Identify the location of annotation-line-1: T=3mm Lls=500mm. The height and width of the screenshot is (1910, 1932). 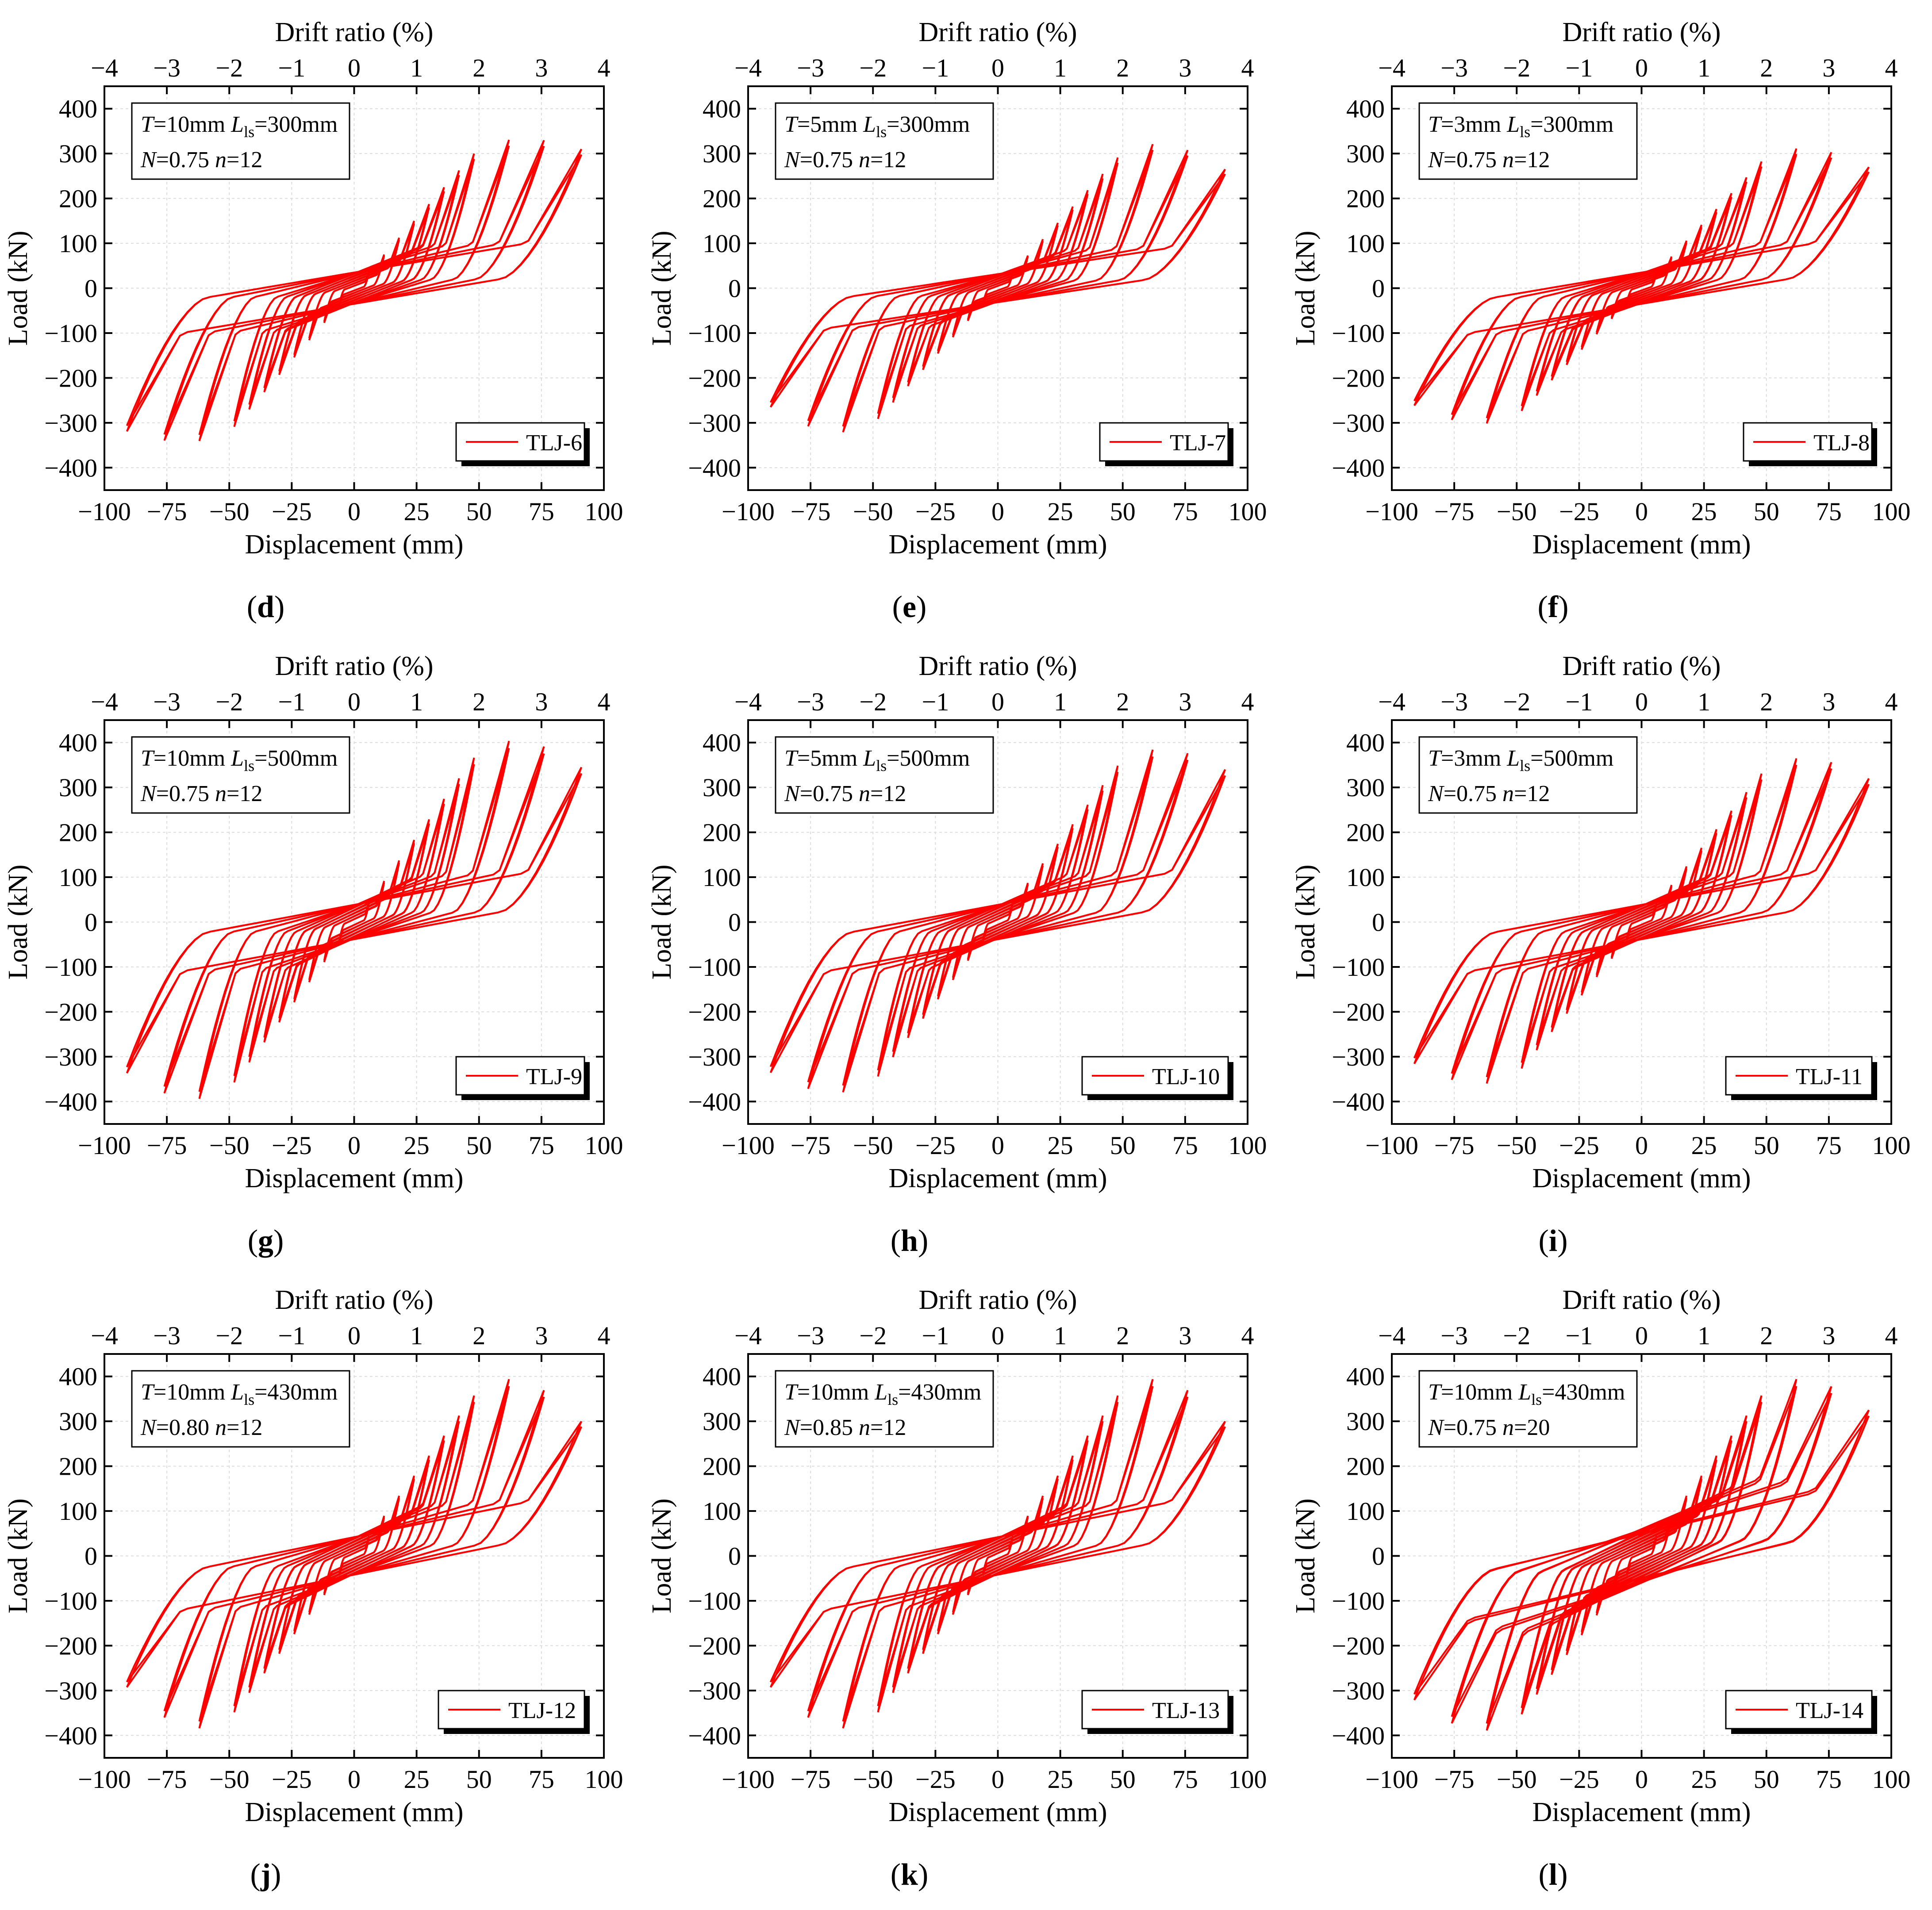
(1521, 760).